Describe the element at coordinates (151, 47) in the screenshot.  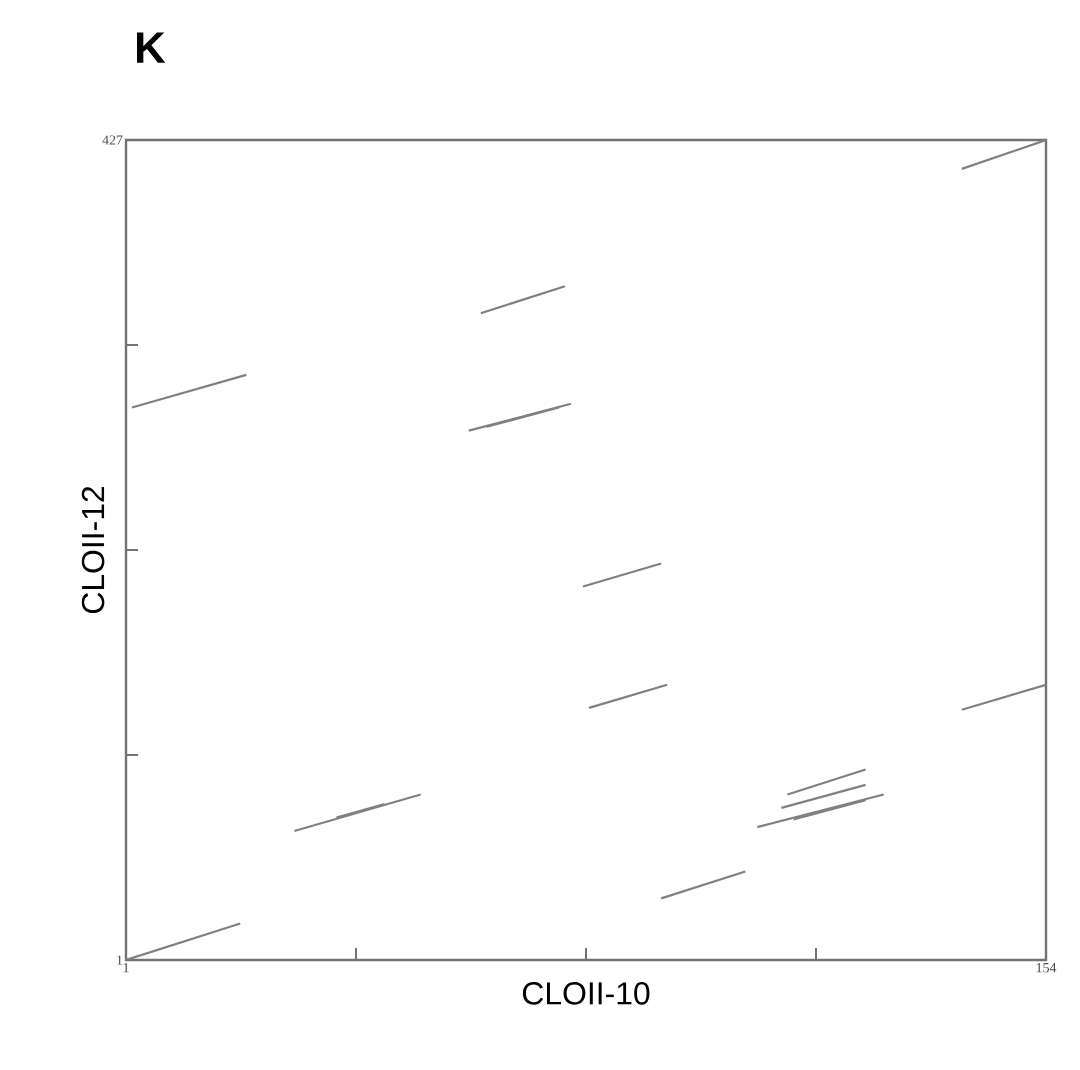
I see `chart-title: K` at that location.